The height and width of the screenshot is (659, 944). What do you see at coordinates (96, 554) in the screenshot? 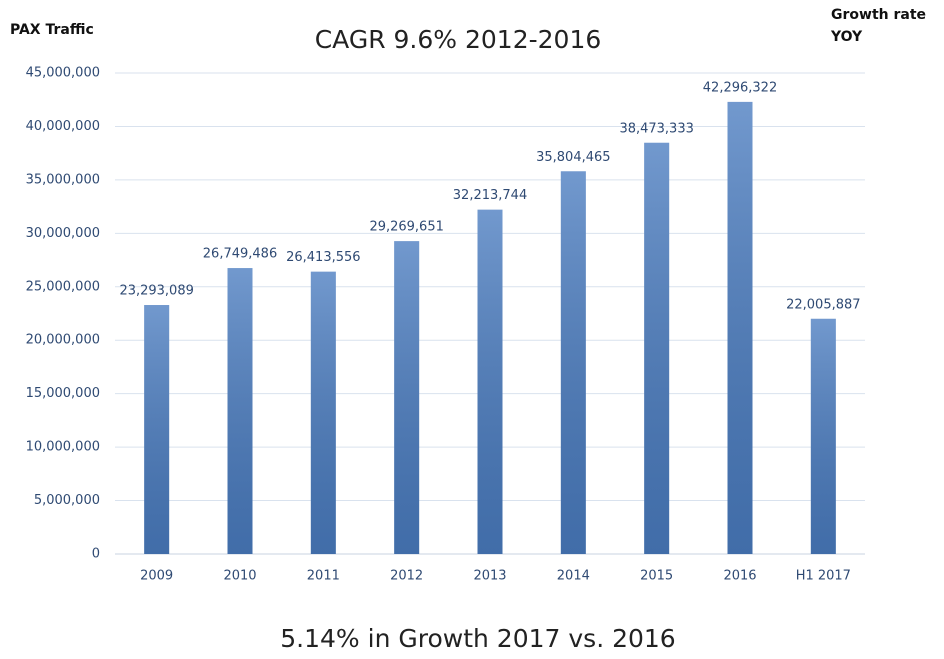
I see `y-tick-label: 0` at bounding box center [96, 554].